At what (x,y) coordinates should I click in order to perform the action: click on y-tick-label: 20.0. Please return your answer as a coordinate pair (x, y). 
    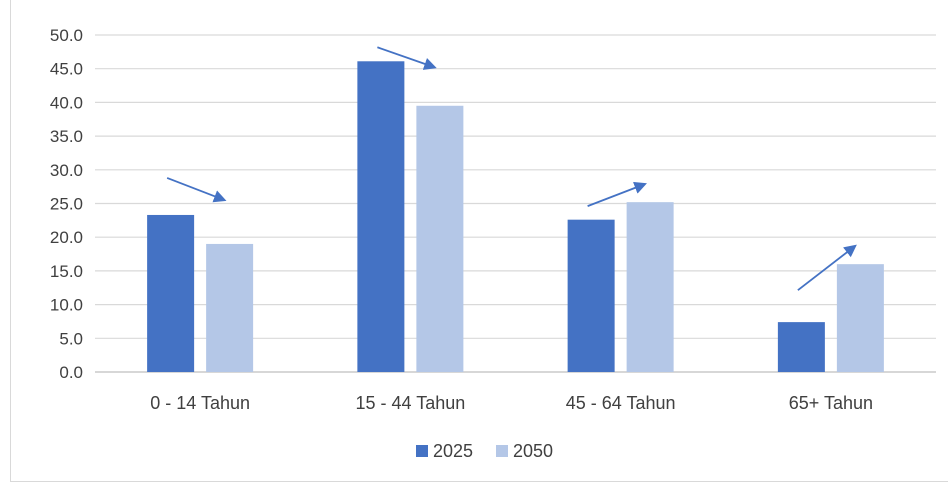
    Looking at the image, I should click on (66, 237).